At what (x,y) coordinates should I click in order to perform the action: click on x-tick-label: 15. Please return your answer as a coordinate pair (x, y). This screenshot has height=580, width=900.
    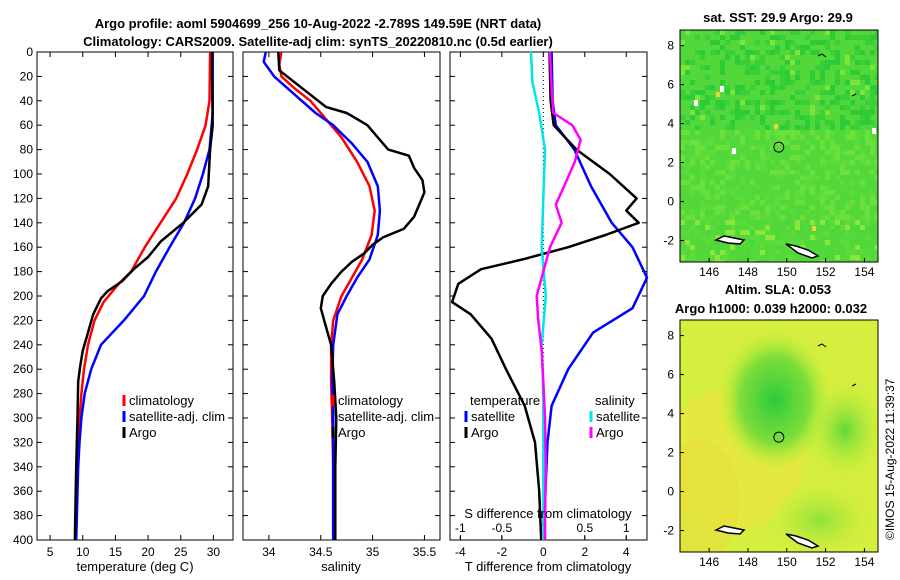
    Looking at the image, I should click on (116, 552).